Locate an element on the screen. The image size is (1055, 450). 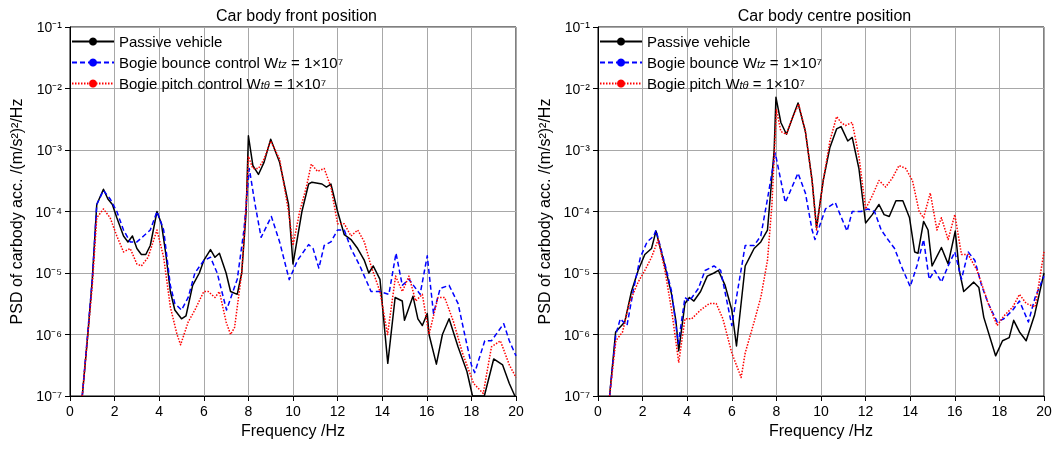
legend-label: Bogie pitch Wtθ = 1×10⁷ is located at coordinates (725, 83).